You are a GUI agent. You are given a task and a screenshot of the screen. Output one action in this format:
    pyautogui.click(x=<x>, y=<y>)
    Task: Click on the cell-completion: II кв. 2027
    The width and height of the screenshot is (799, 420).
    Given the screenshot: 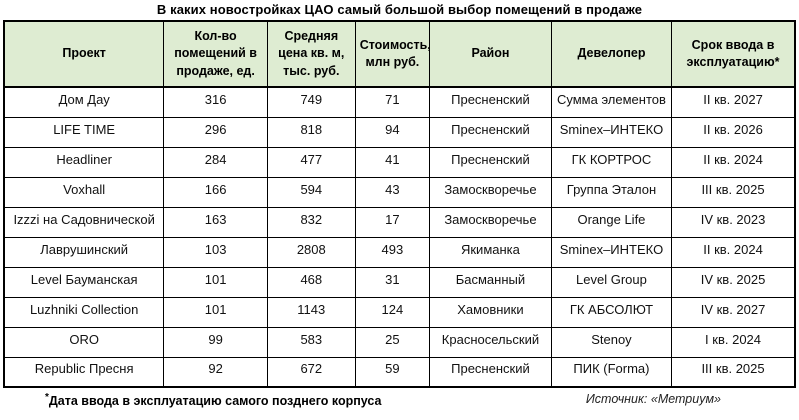 What is the action you would take?
    pyautogui.click(x=733, y=102)
    